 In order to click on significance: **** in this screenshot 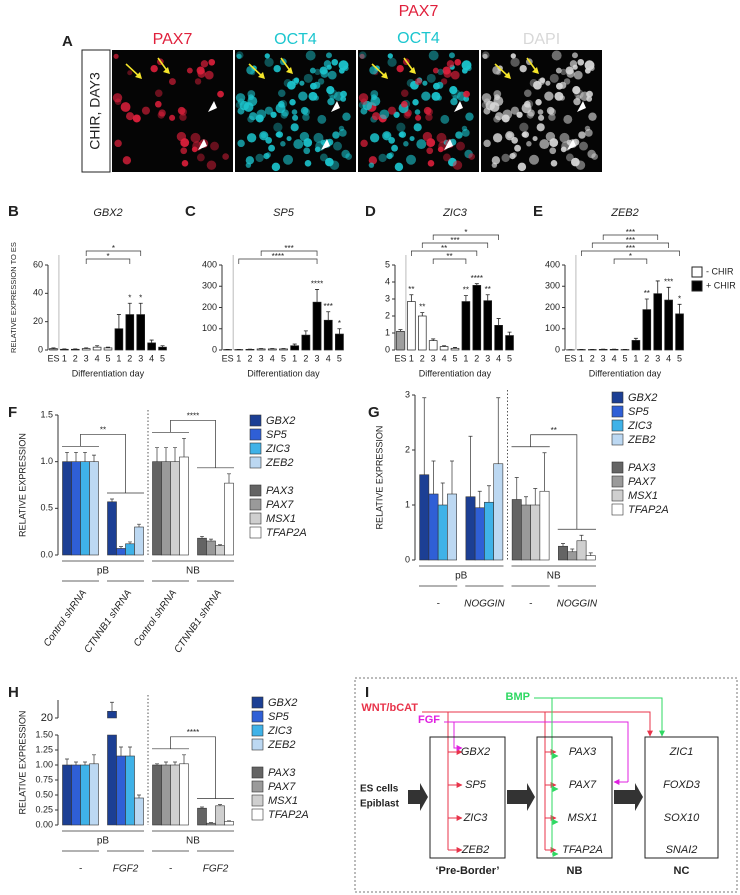, I will do `click(317, 284)`.